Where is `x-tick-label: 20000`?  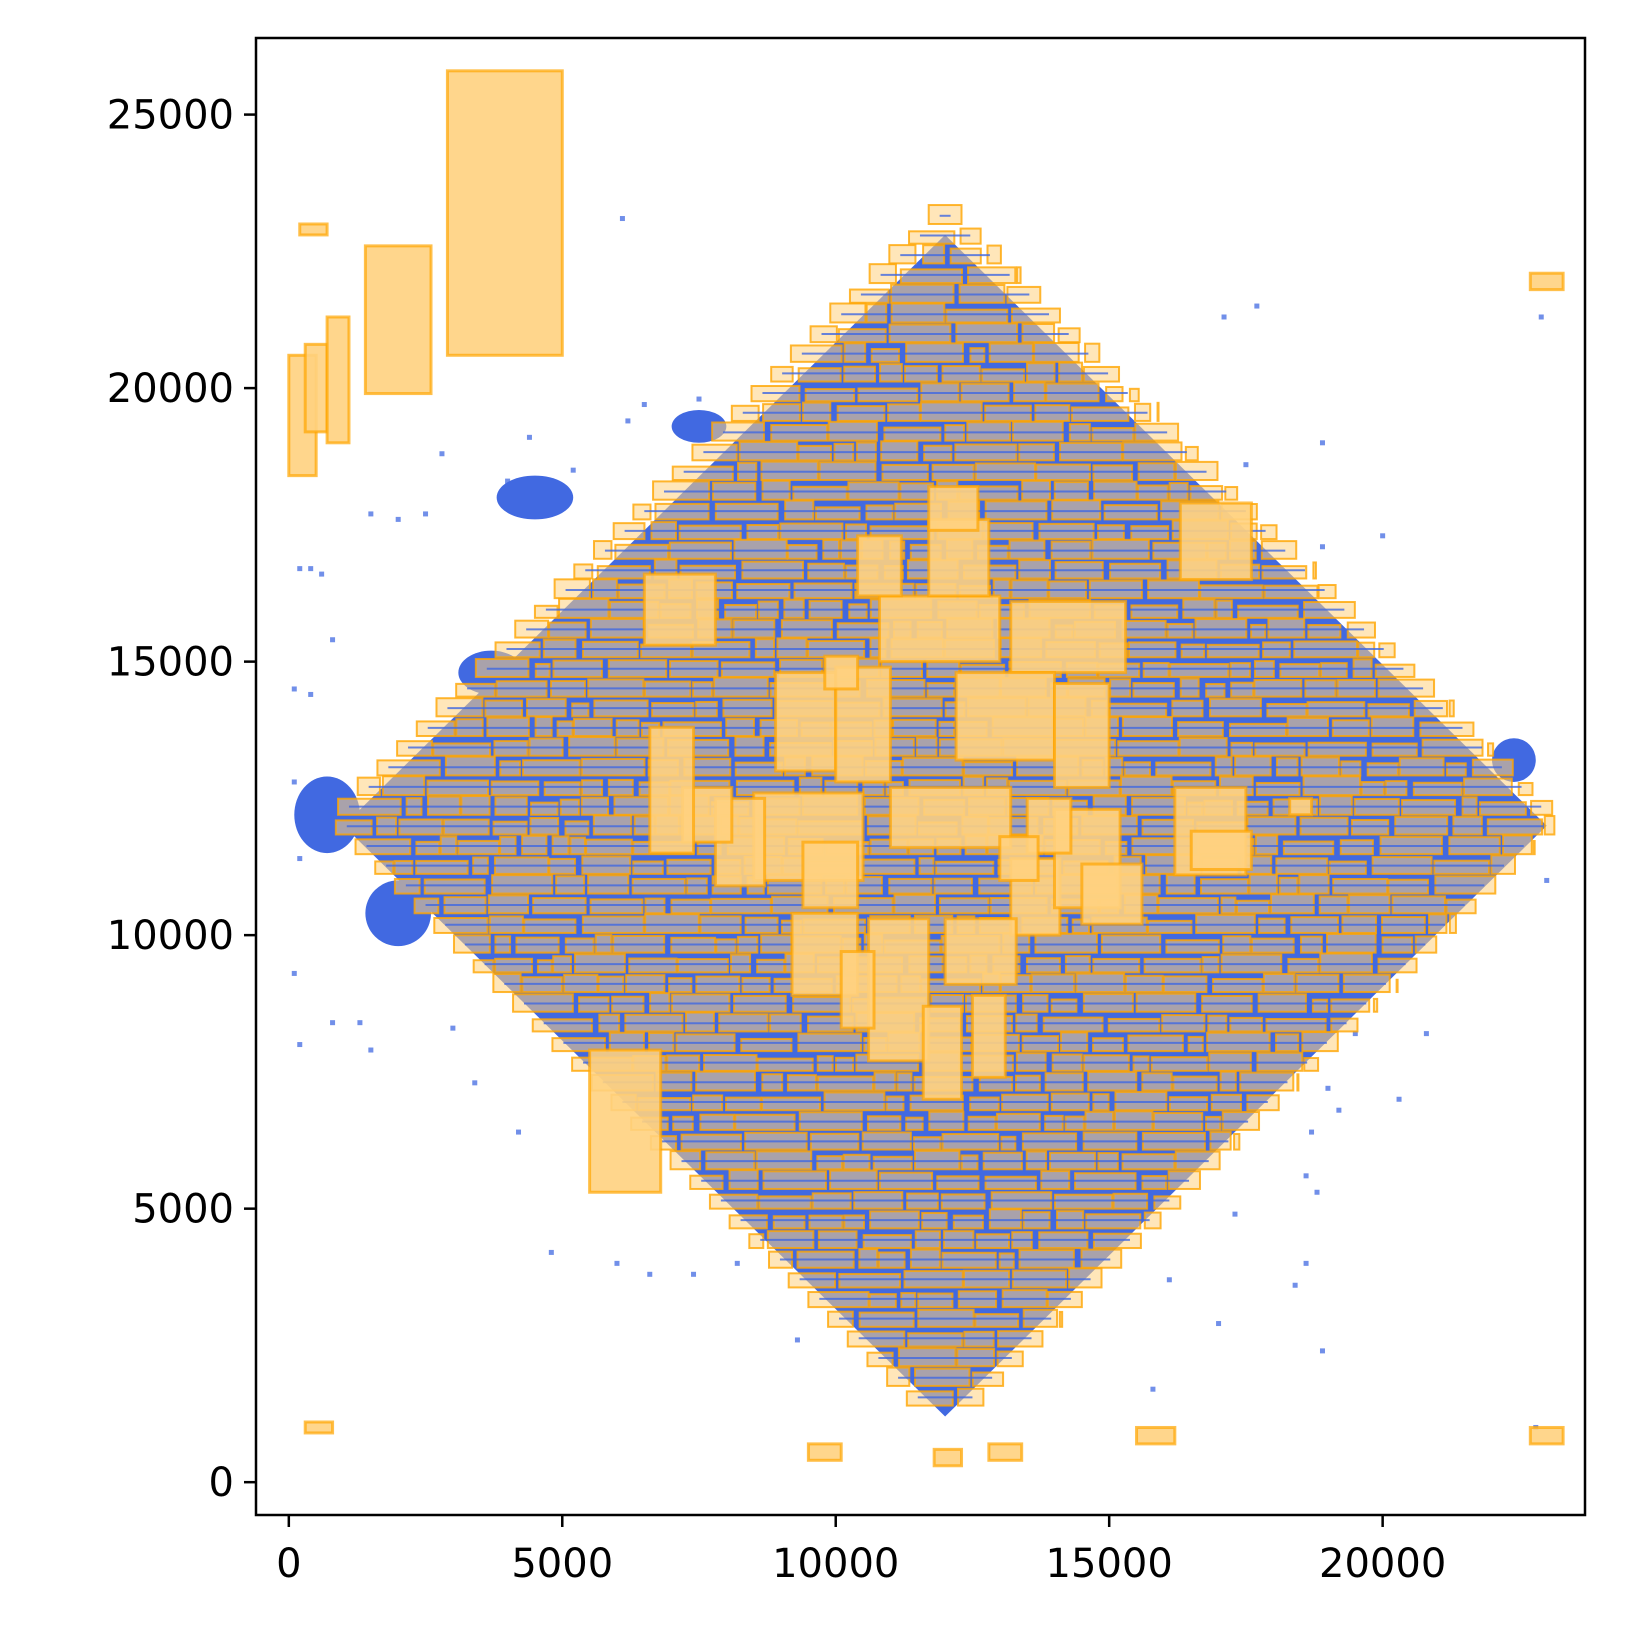 x-tick-label: 20000 is located at coordinates (1382, 1564).